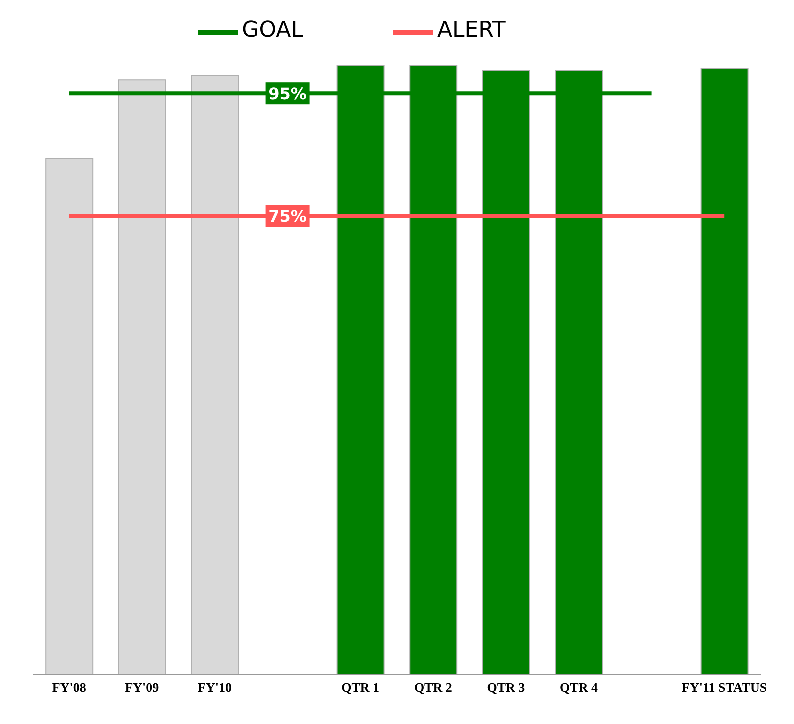 The image size is (794, 724). I want to click on legend-label: GOAL, so click(273, 30).